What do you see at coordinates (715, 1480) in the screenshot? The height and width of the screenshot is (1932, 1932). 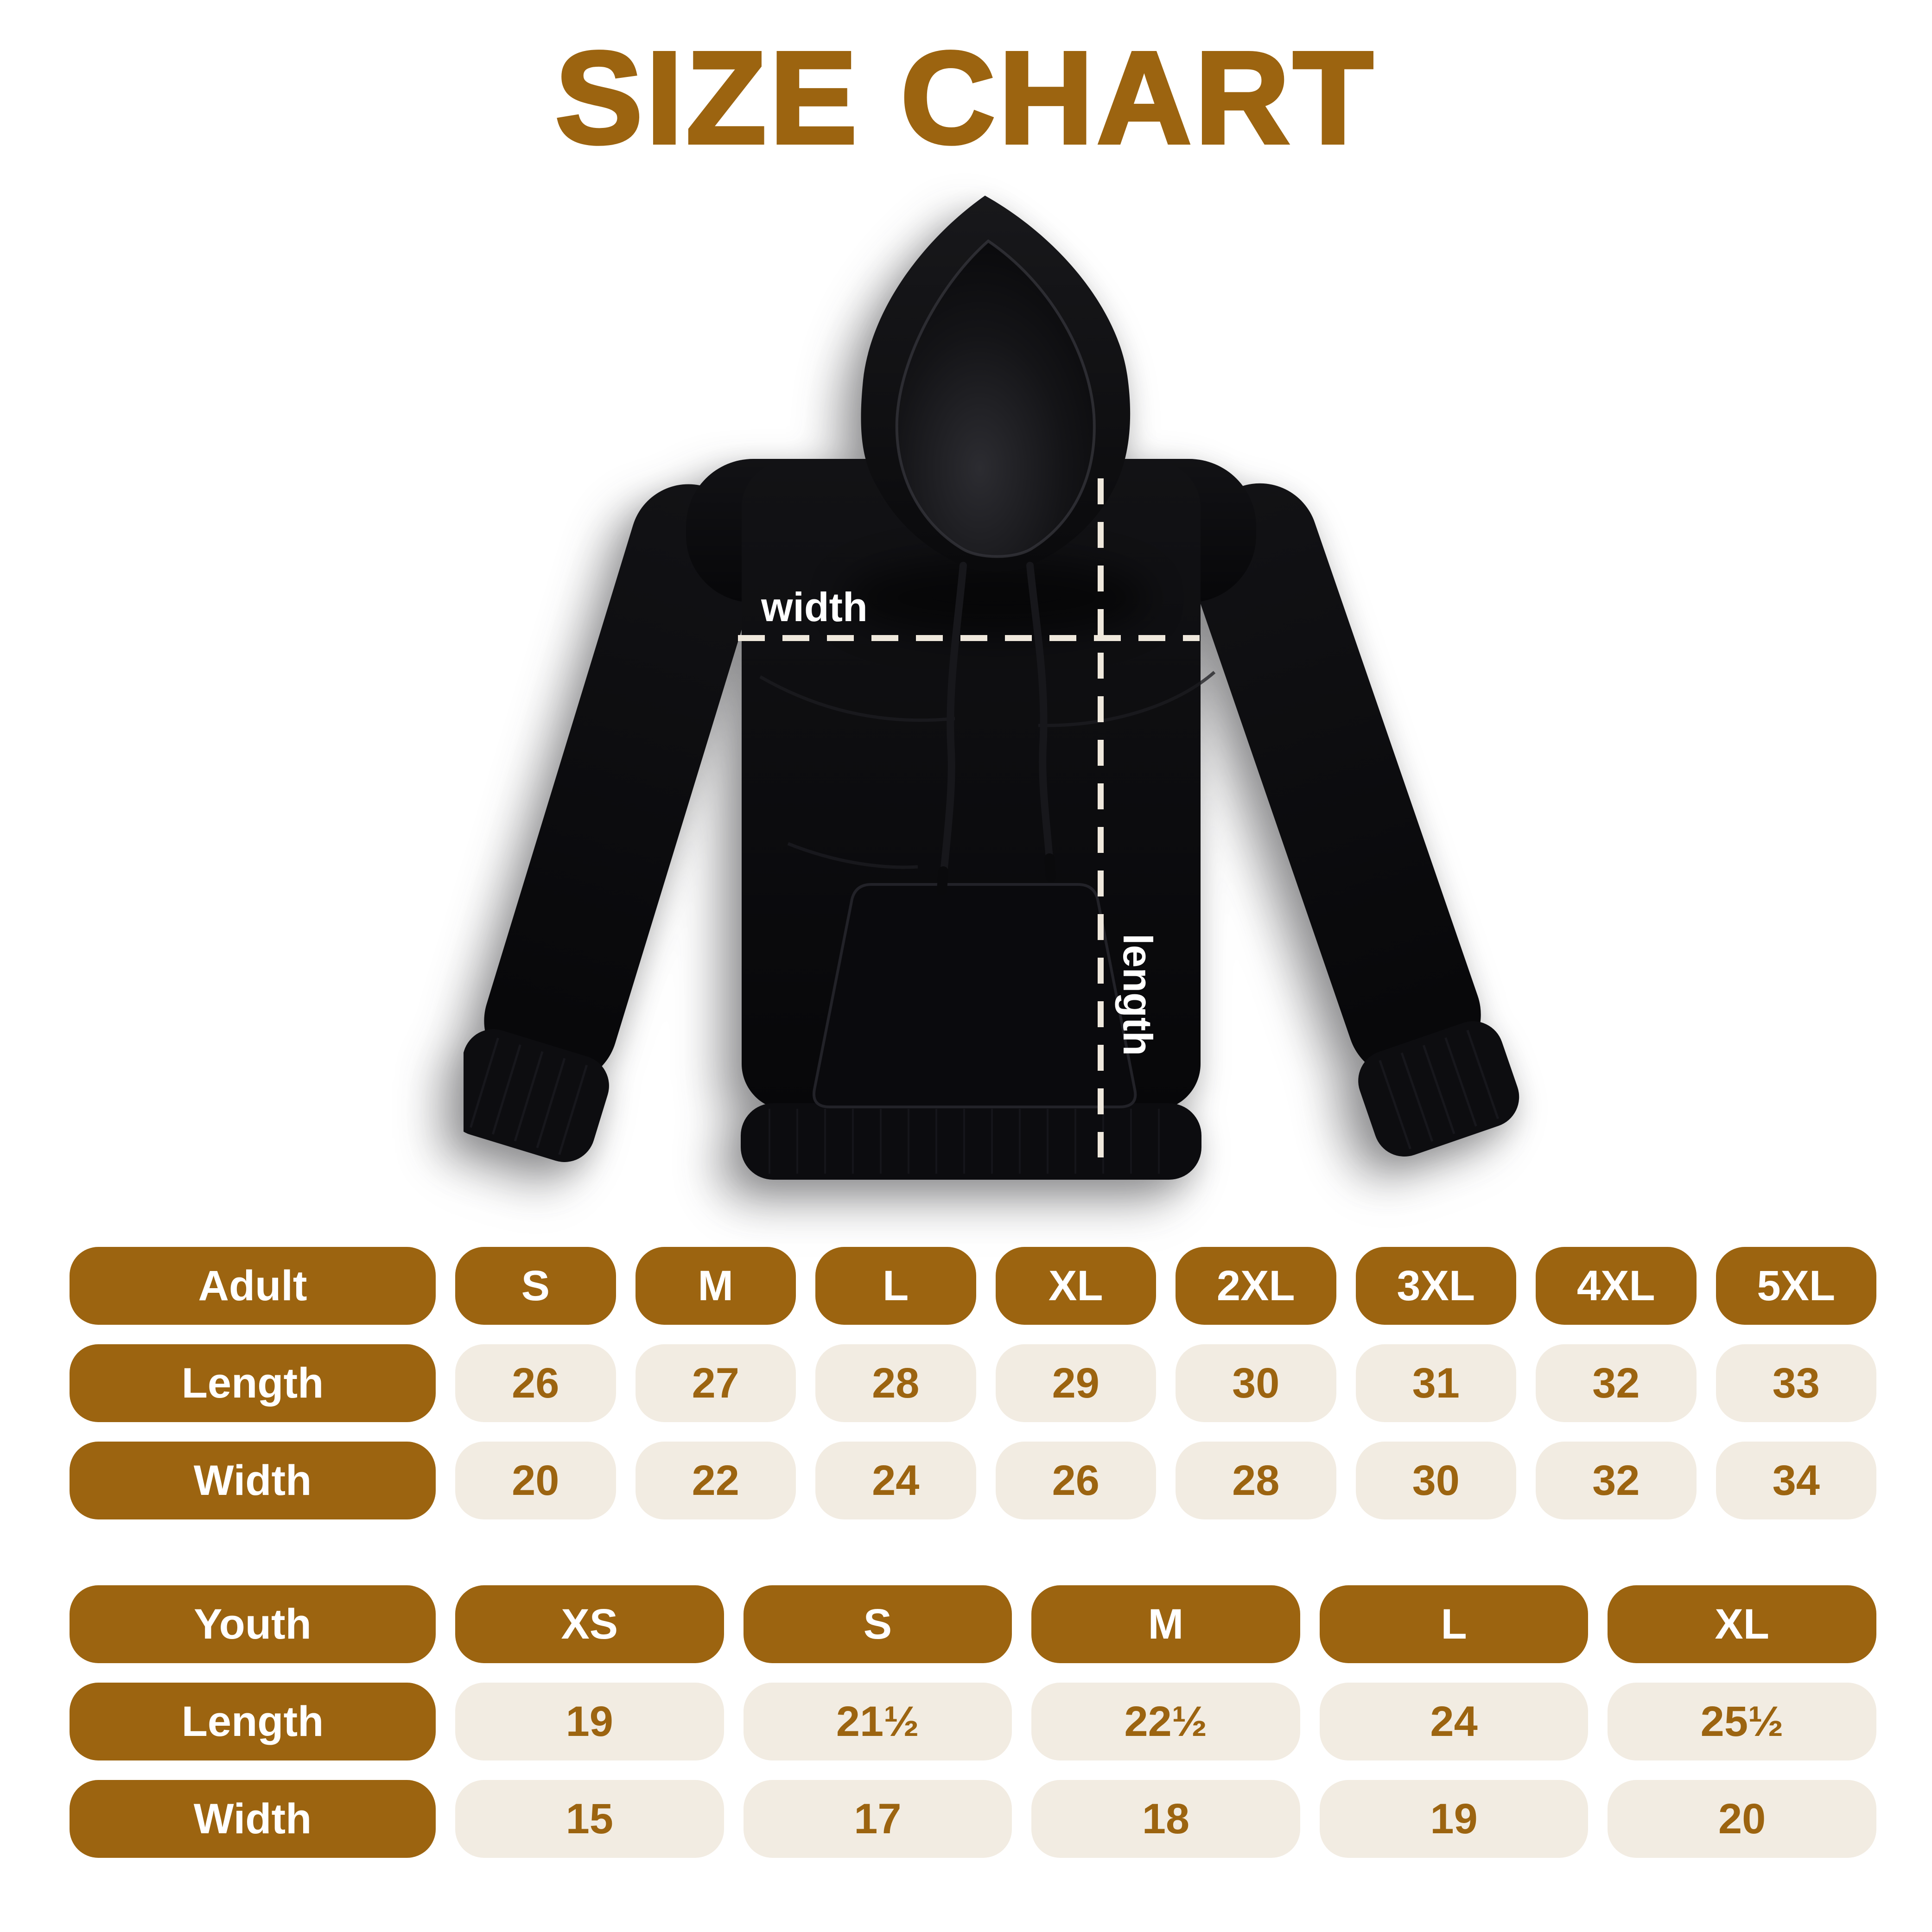 I see `adult-width-value: 22` at bounding box center [715, 1480].